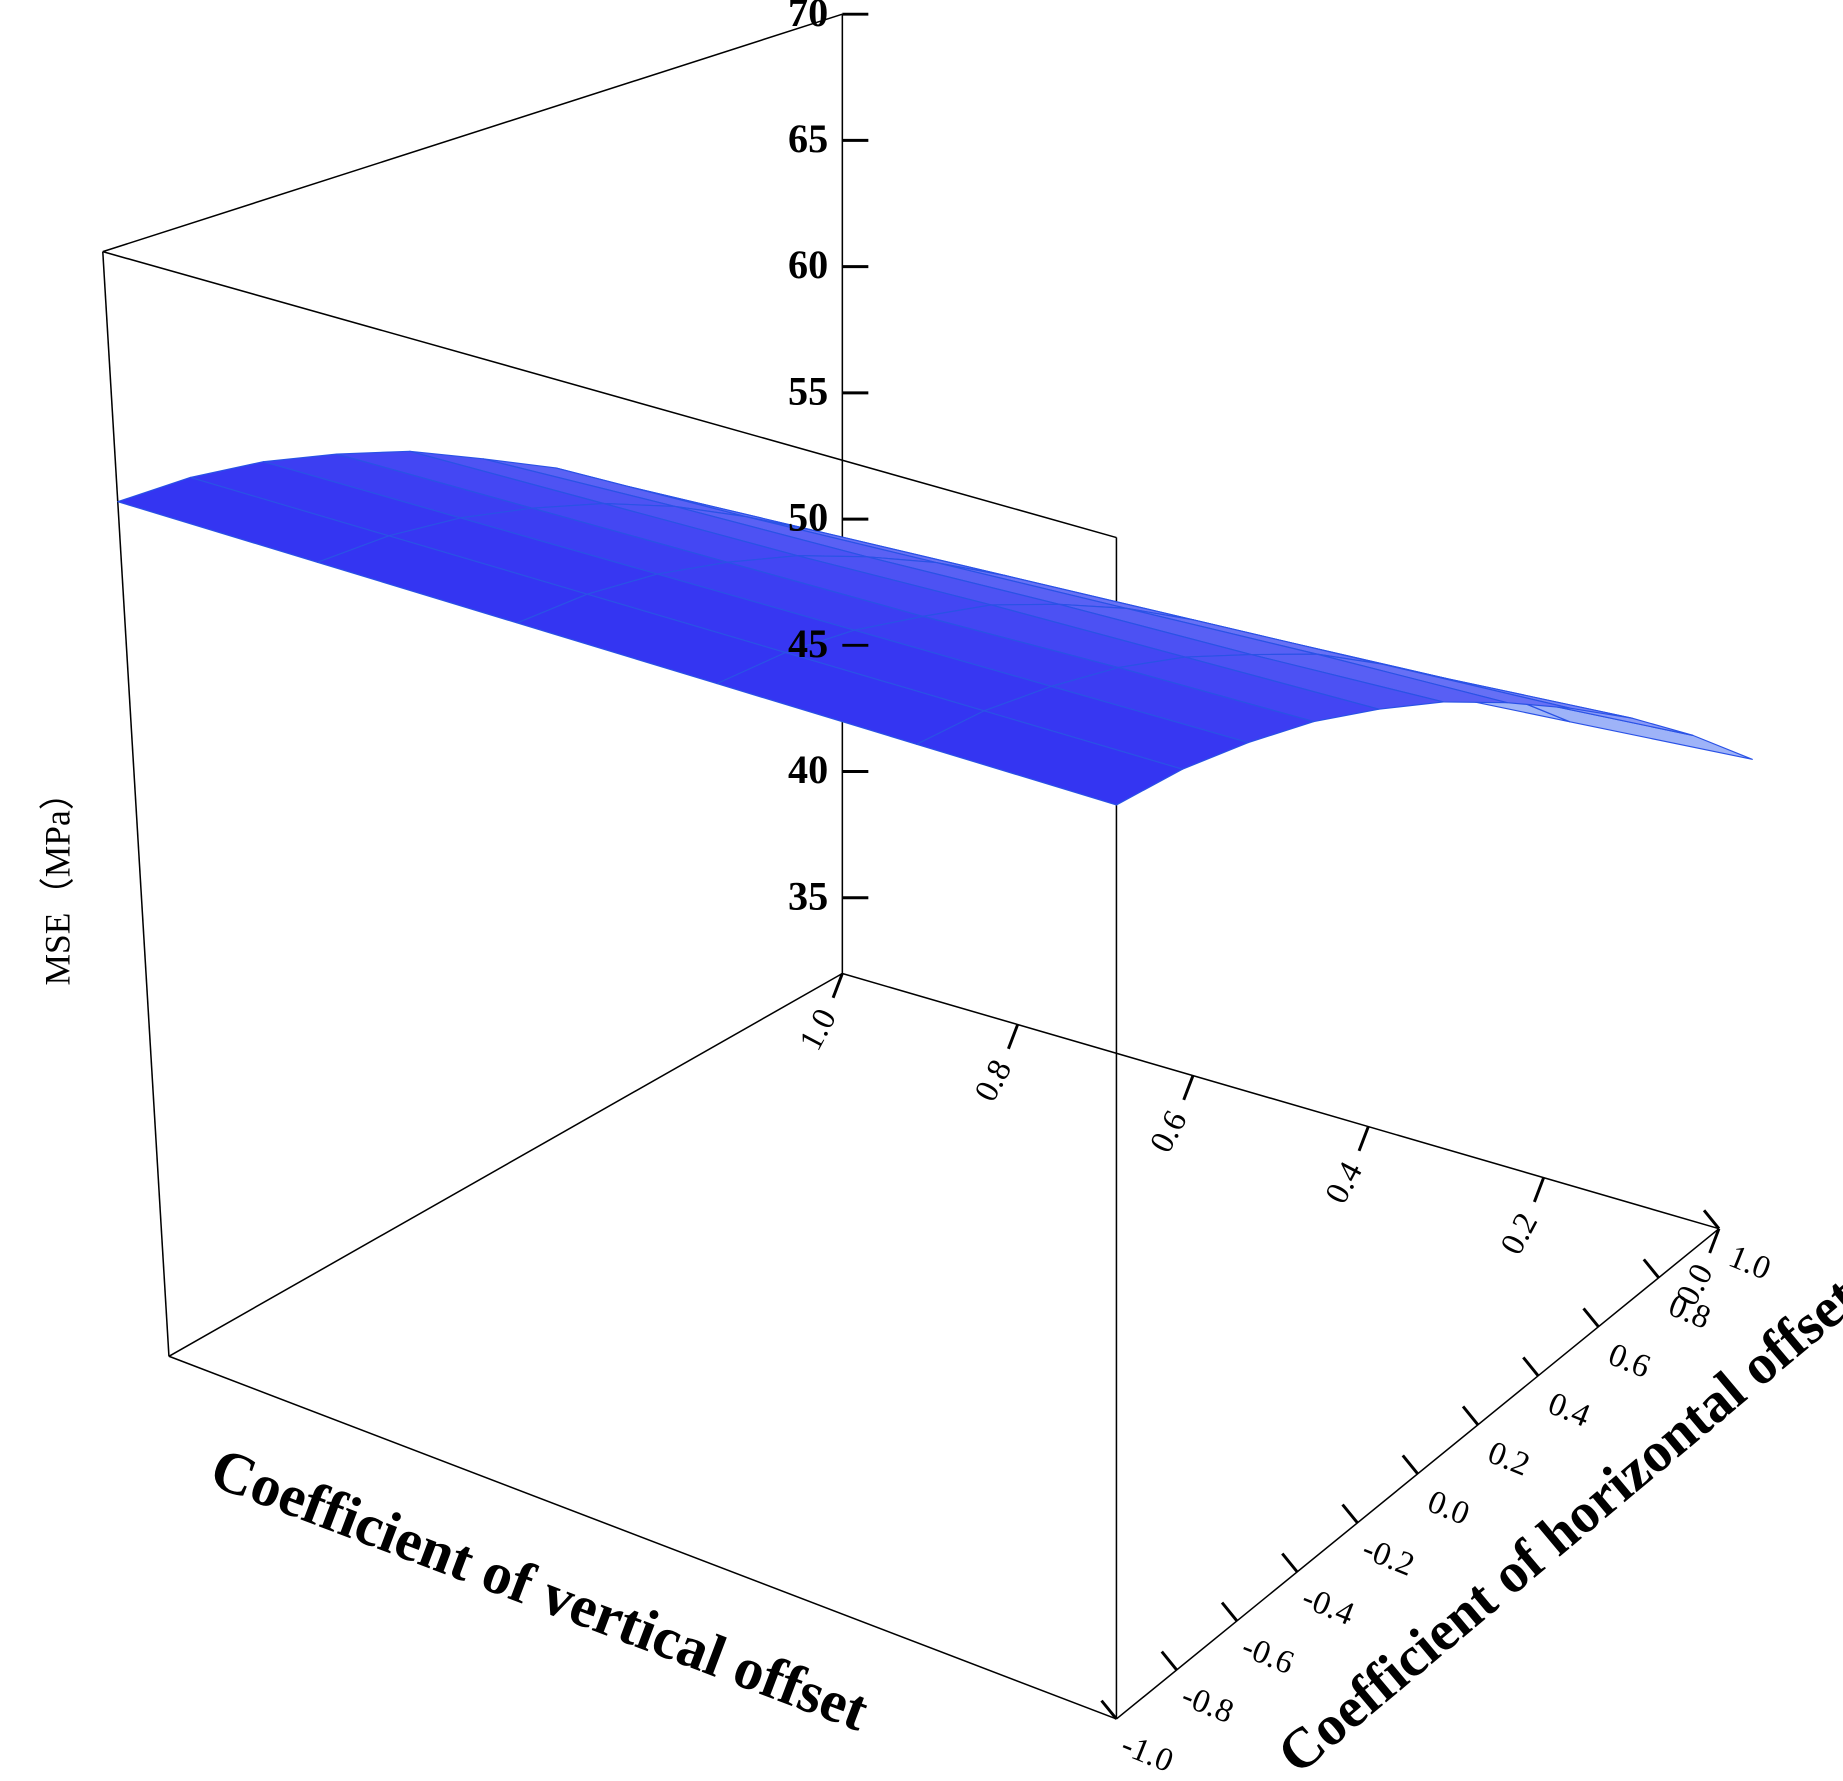 The width and height of the screenshot is (1843, 1781). I want to click on y-axis-title: Coefficient of horizontal offset, so click(1554, 1523).